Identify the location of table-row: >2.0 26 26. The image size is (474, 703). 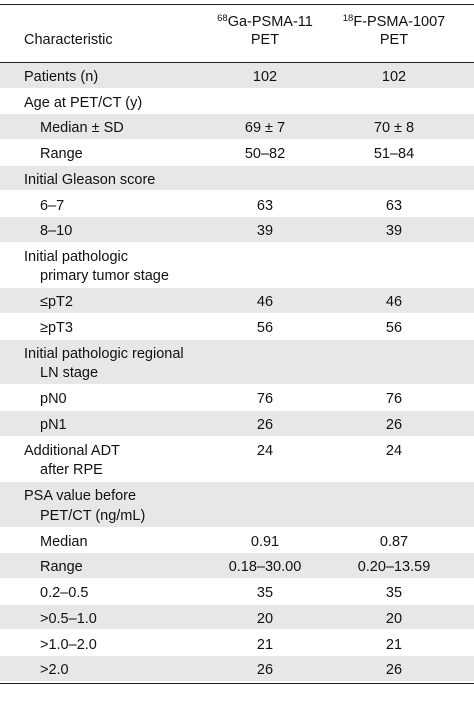
(237, 669).